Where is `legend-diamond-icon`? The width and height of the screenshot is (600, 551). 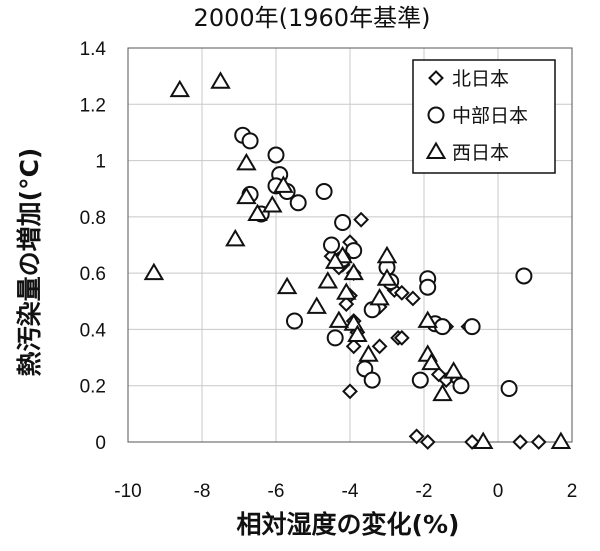
legend-diamond-icon is located at coordinates (436, 78).